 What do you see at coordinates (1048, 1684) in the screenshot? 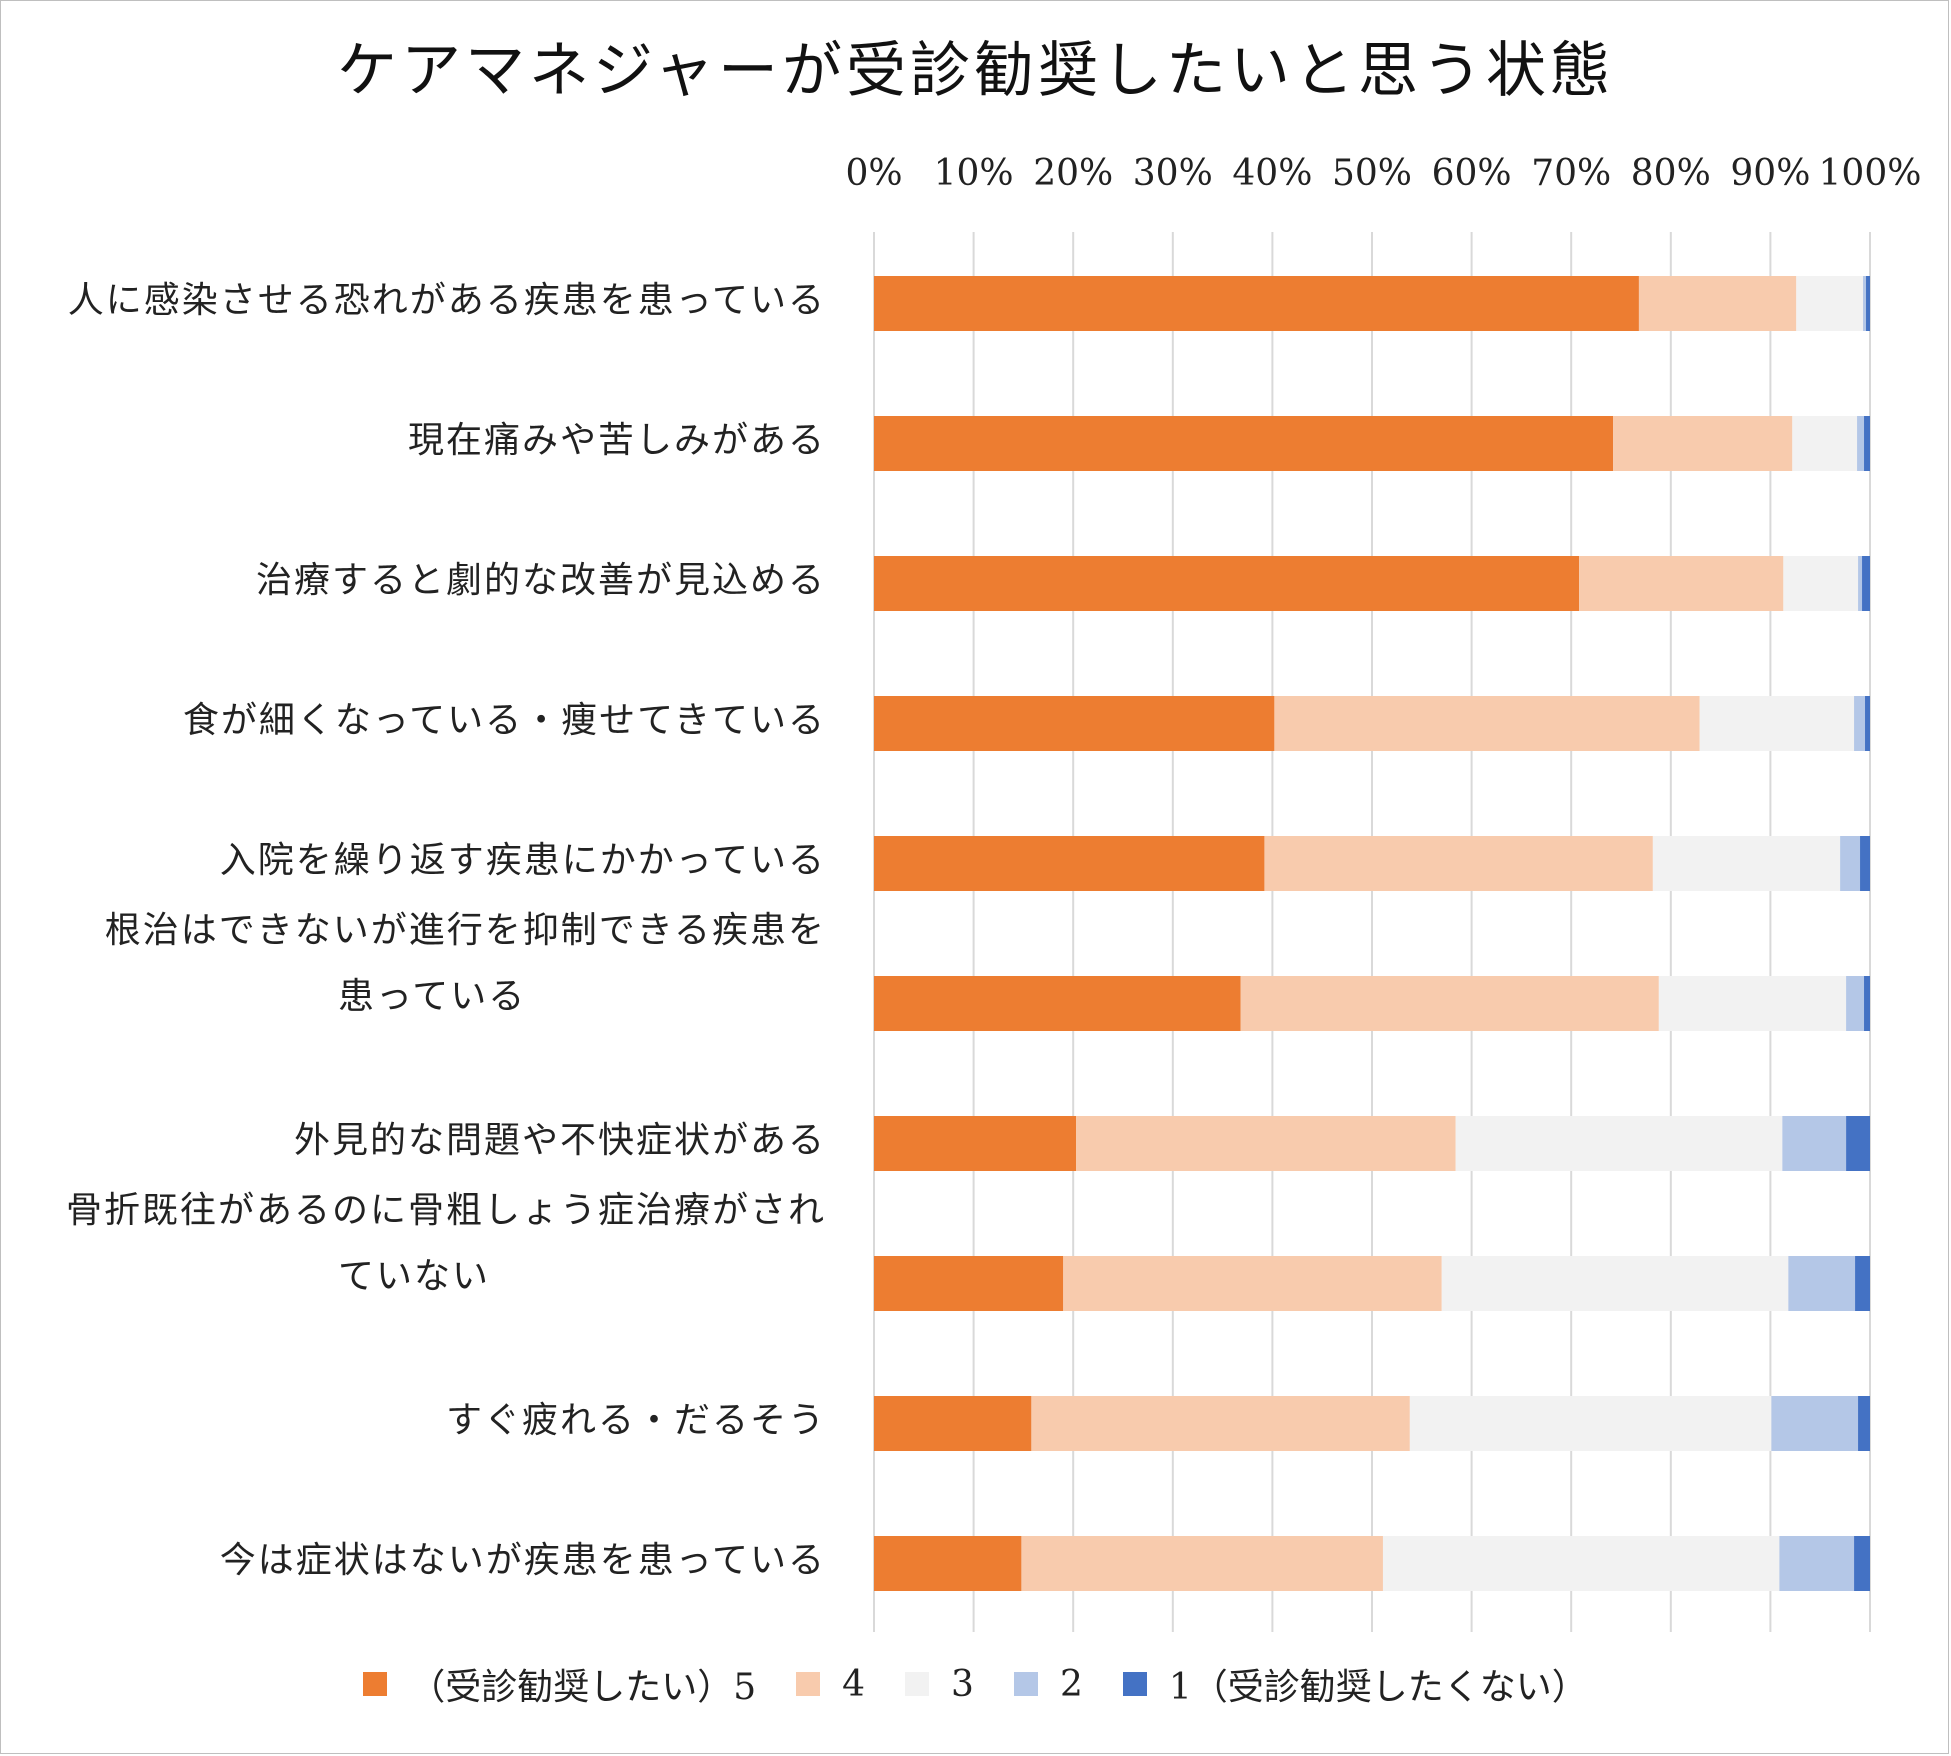
I see `legend-item: 2` at bounding box center [1048, 1684].